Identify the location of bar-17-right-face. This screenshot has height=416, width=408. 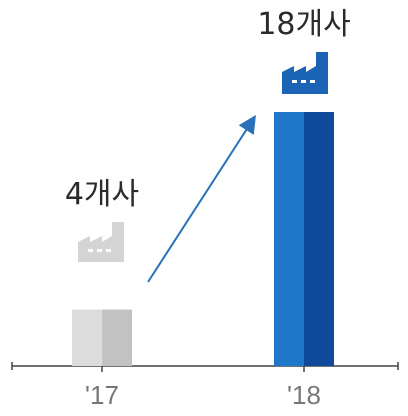
(117, 337).